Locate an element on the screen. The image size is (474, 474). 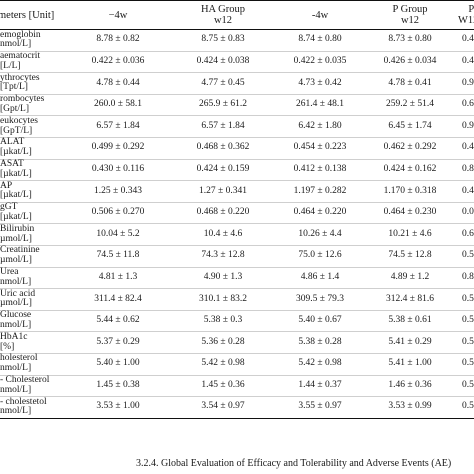
value-cell-ha-w12: 0.424 ± 0.038 is located at coordinates (223, 60).